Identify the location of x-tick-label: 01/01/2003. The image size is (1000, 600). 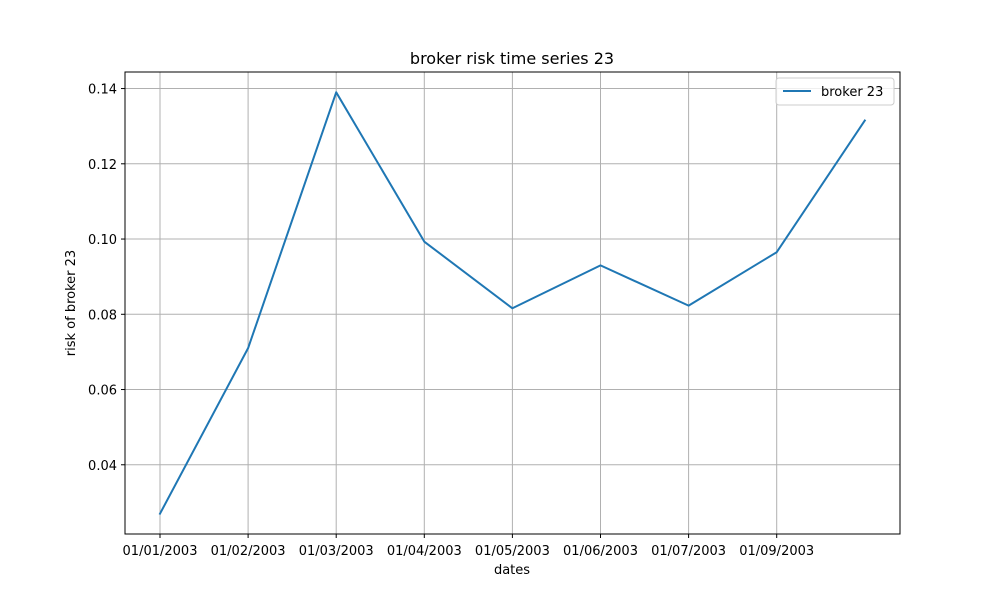
(160, 551).